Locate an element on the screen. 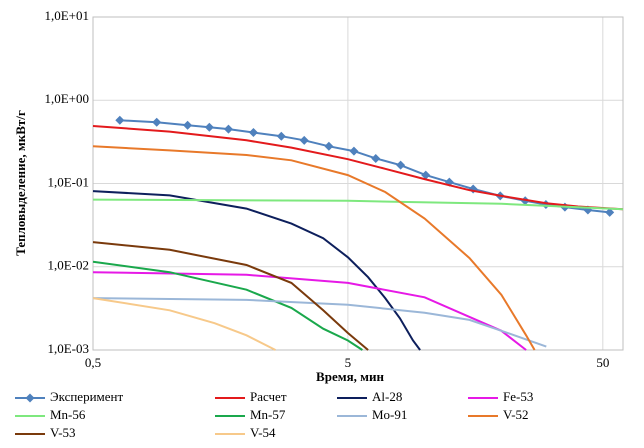  x-axis-label: Время, мин is located at coordinates (350, 376).